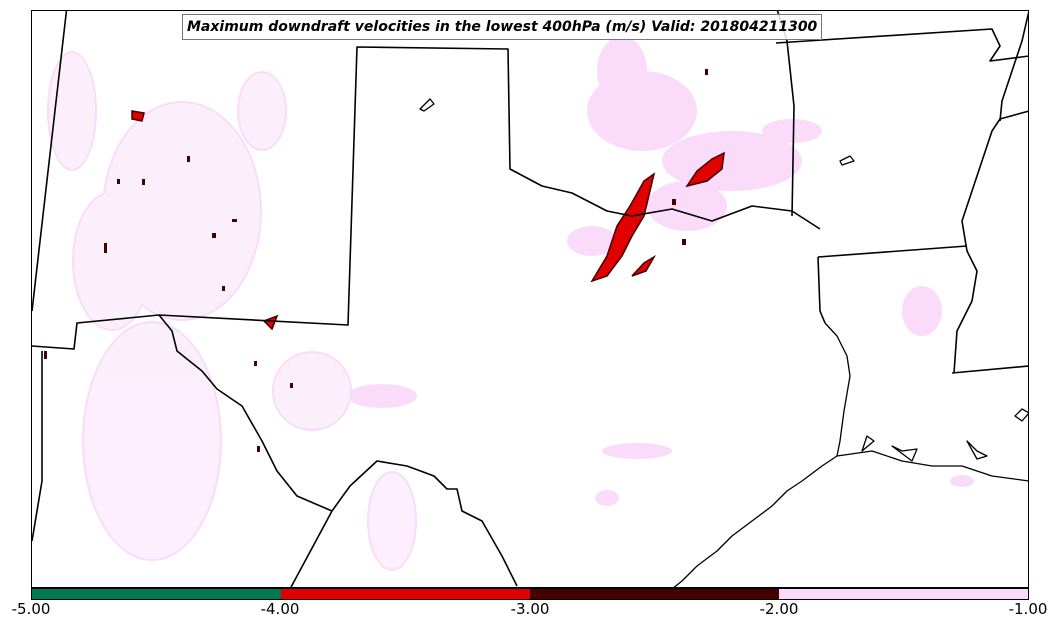 Image resolution: width=1060 pixels, height=633 pixels. I want to click on colorbar-tick-label: -4.00, so click(280, 609).